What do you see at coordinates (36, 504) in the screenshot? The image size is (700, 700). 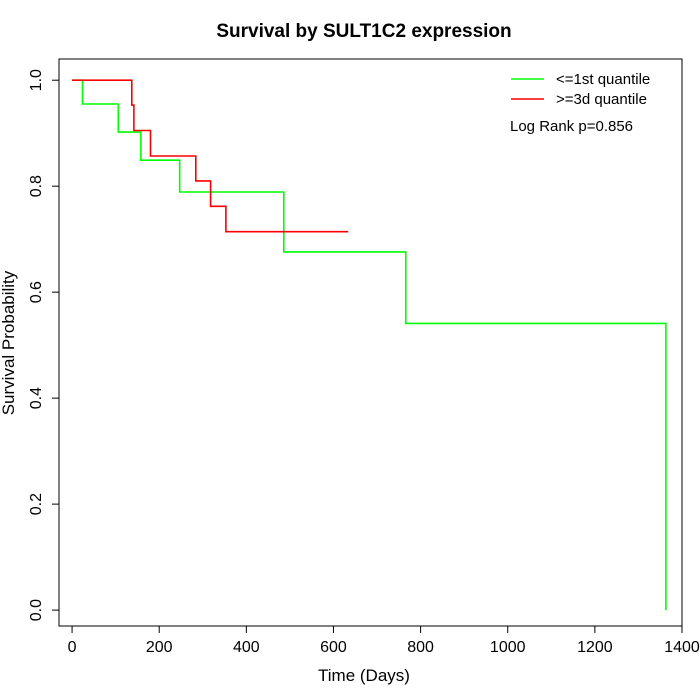 I see `y-tick-label: 0.2` at bounding box center [36, 504].